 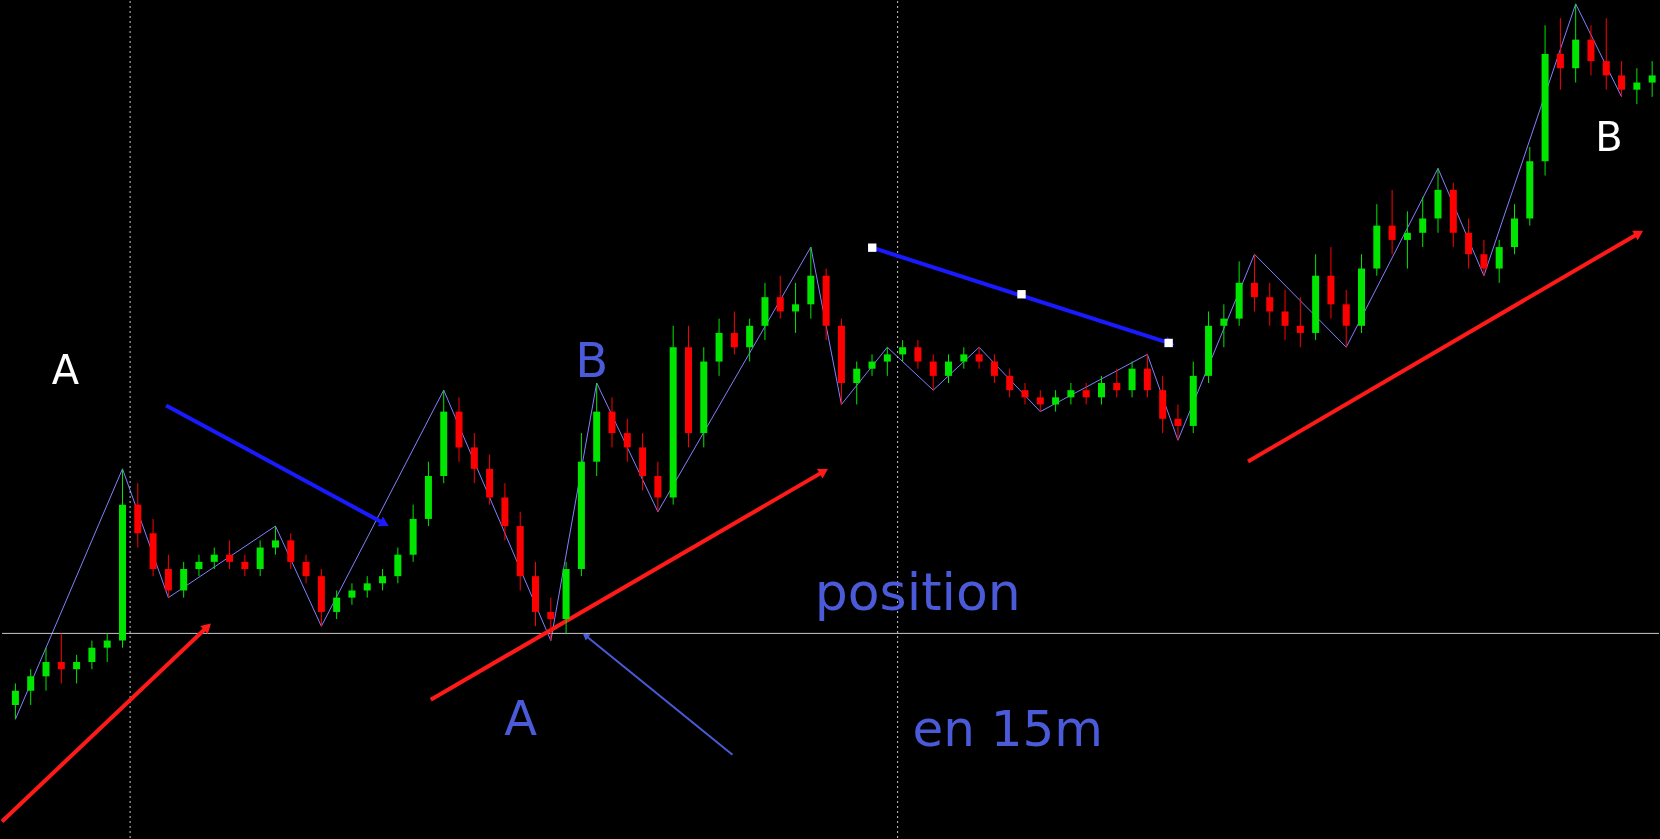 What do you see at coordinates (917, 591) in the screenshot?
I see `annotation: position` at bounding box center [917, 591].